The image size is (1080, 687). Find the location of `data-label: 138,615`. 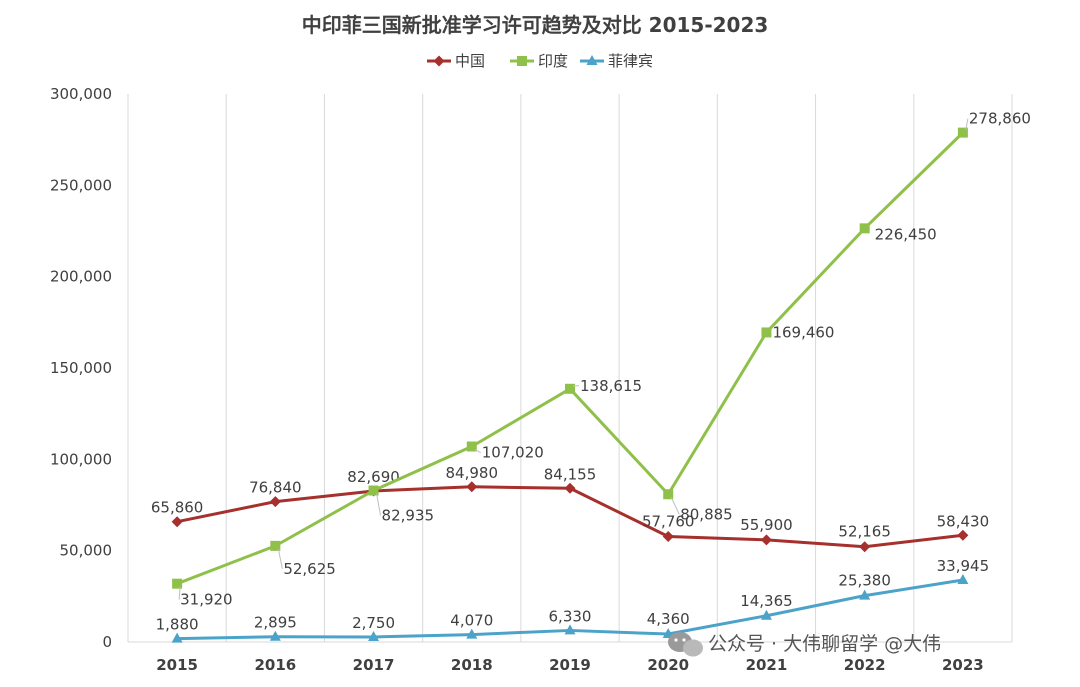

data-label: 138,615 is located at coordinates (611, 386).